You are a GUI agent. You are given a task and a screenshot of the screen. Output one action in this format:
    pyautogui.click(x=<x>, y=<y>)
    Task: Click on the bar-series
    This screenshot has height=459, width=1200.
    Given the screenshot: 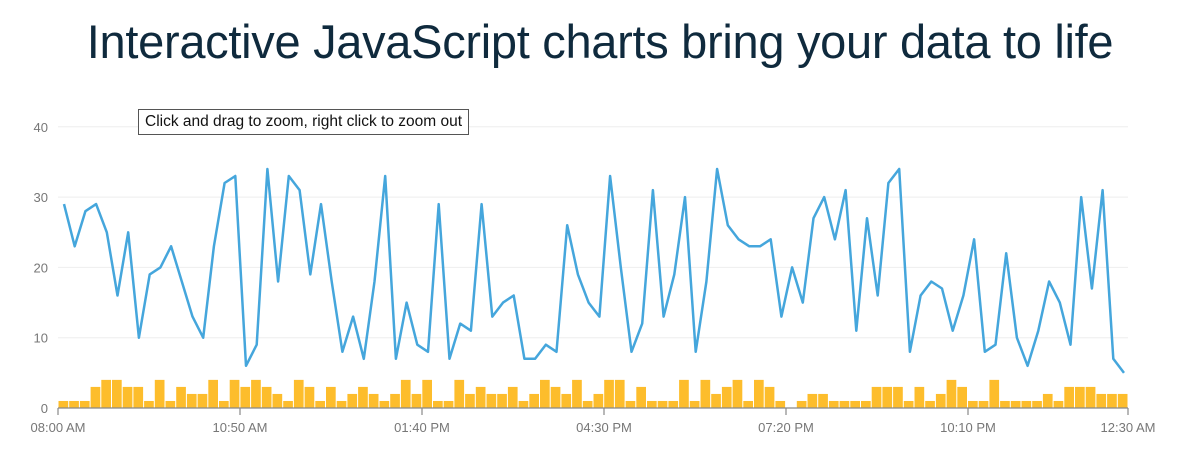 What is the action you would take?
    pyautogui.click(x=593, y=393)
    